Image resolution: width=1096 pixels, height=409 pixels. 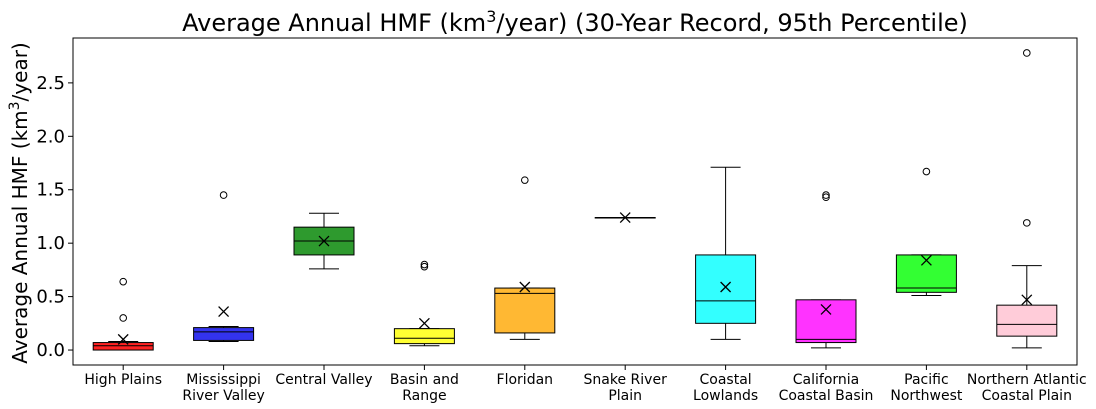 What do you see at coordinates (625, 396) in the screenshot?
I see `x-tick-label: Plain` at bounding box center [625, 396].